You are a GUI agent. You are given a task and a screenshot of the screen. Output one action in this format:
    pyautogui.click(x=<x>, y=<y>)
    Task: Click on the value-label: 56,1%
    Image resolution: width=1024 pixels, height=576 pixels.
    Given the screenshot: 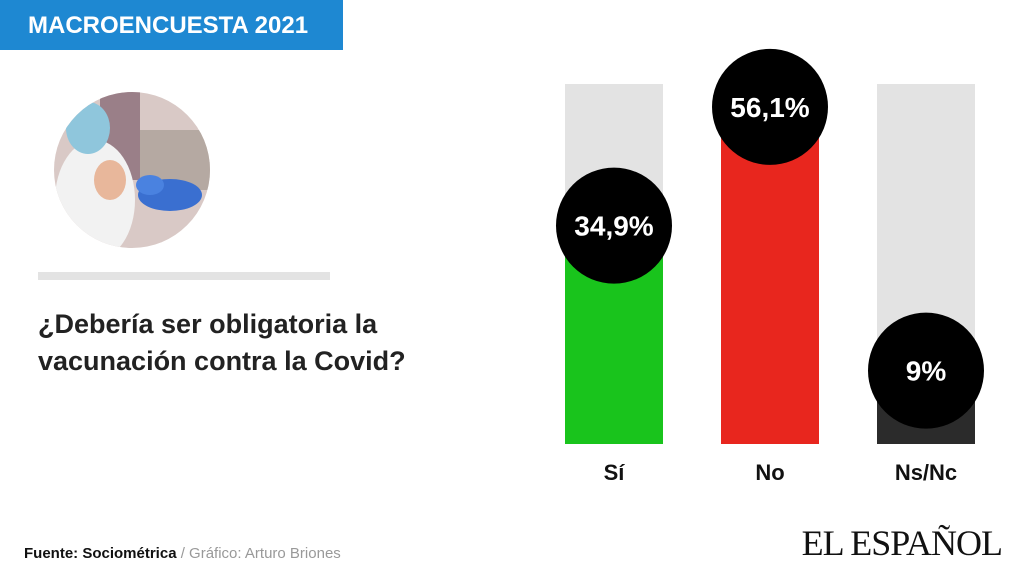 What is the action you would take?
    pyautogui.click(x=769, y=107)
    